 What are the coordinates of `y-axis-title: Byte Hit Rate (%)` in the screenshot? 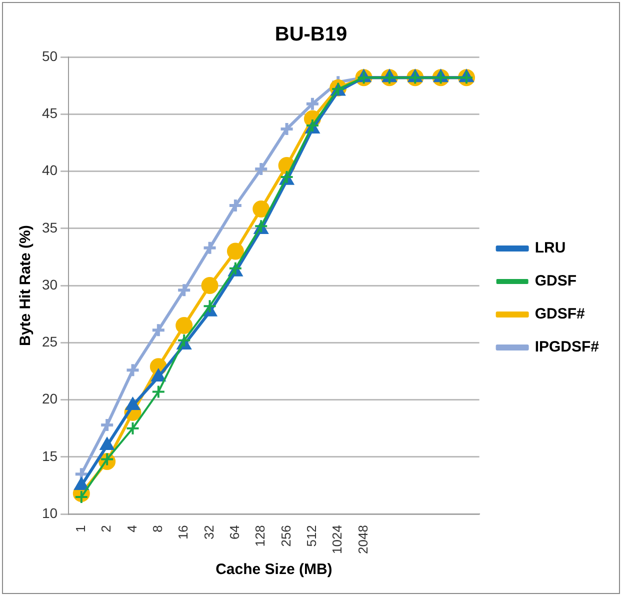 It's located at (25, 285).